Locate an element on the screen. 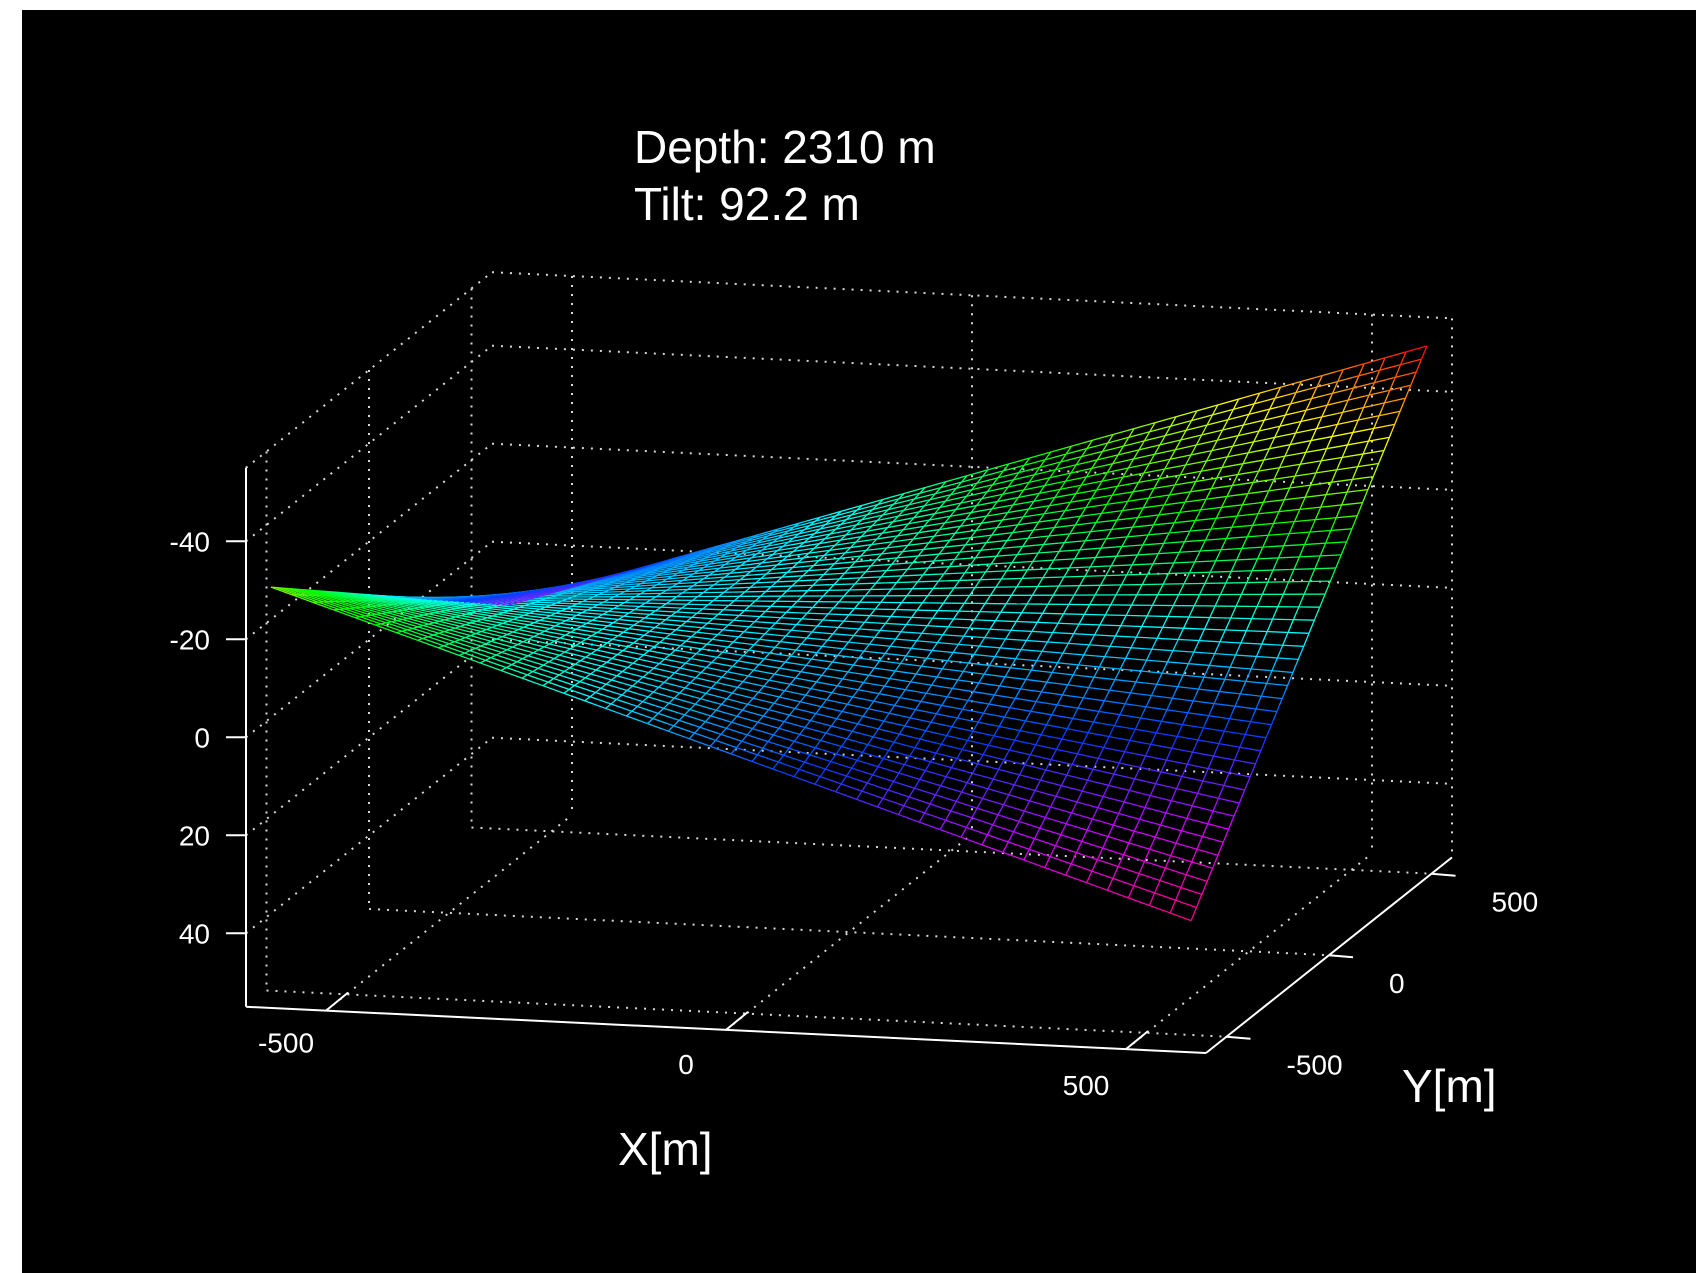 Image resolution: width=1696 pixels, height=1273 pixels. x-tick-label: 0 is located at coordinates (686, 1064).